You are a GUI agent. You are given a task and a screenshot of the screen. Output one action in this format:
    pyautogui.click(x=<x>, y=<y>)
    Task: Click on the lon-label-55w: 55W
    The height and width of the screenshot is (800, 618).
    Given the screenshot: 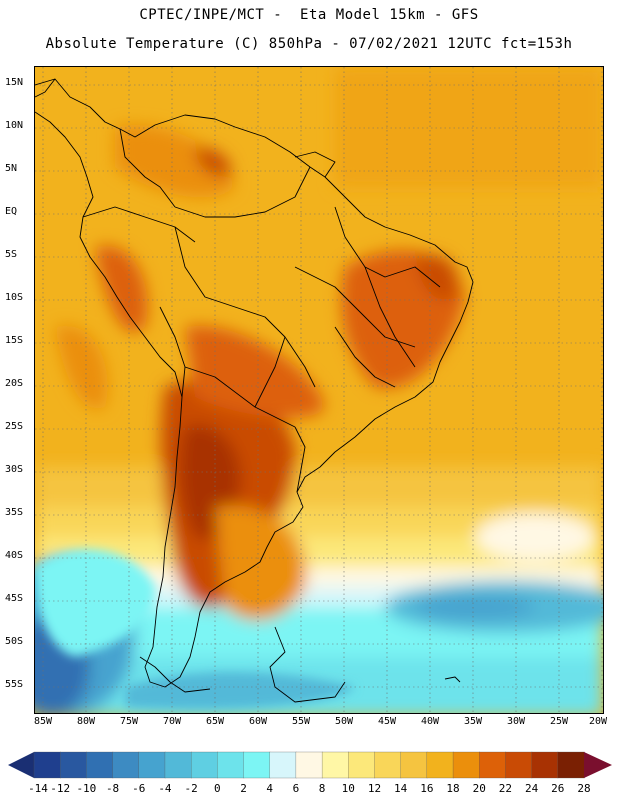 What is the action you would take?
    pyautogui.click(x=301, y=721)
    